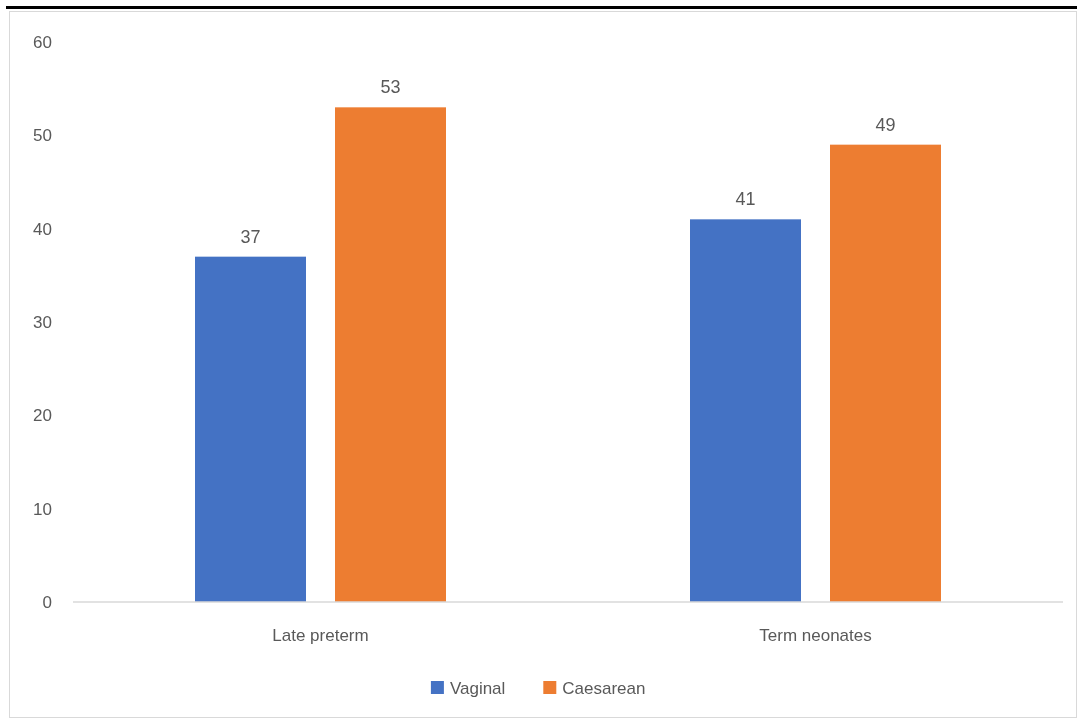 The image size is (1077, 718). What do you see at coordinates (745, 199) in the screenshot?
I see `data-label: 41` at bounding box center [745, 199].